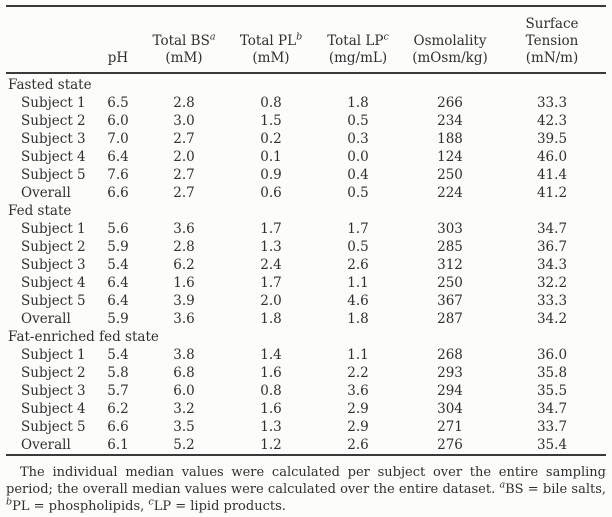 The width and height of the screenshot is (612, 517). Describe the element at coordinates (118, 373) in the screenshot. I see `cell-value: 5.8` at that location.